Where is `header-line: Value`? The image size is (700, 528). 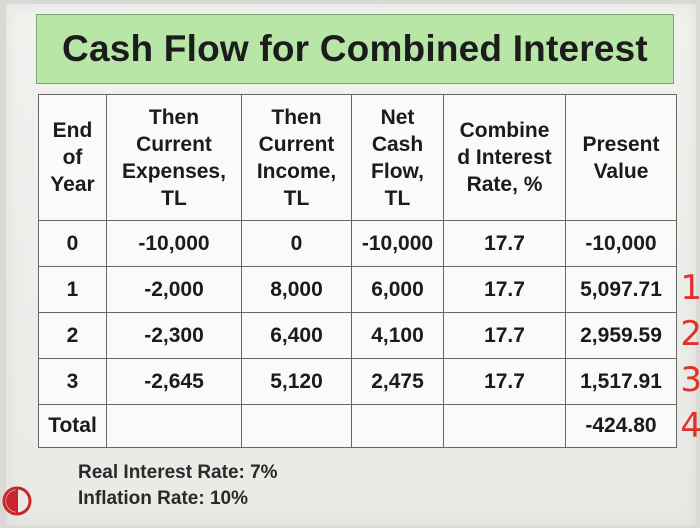 header-line: Value is located at coordinates (621, 171).